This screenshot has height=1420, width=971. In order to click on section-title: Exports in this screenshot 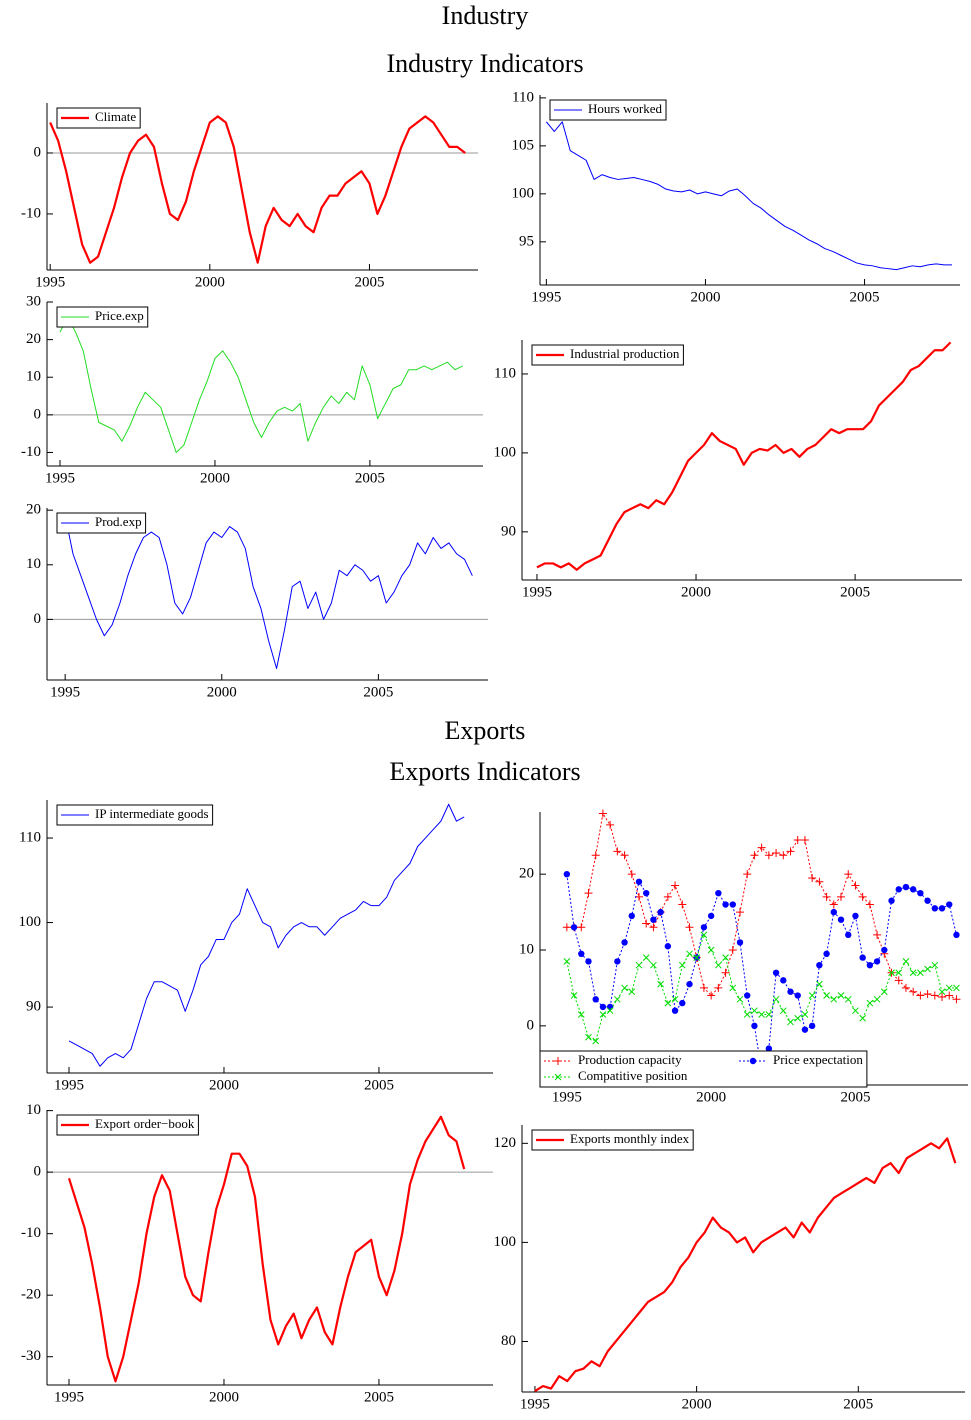, I will do `click(485, 730)`.